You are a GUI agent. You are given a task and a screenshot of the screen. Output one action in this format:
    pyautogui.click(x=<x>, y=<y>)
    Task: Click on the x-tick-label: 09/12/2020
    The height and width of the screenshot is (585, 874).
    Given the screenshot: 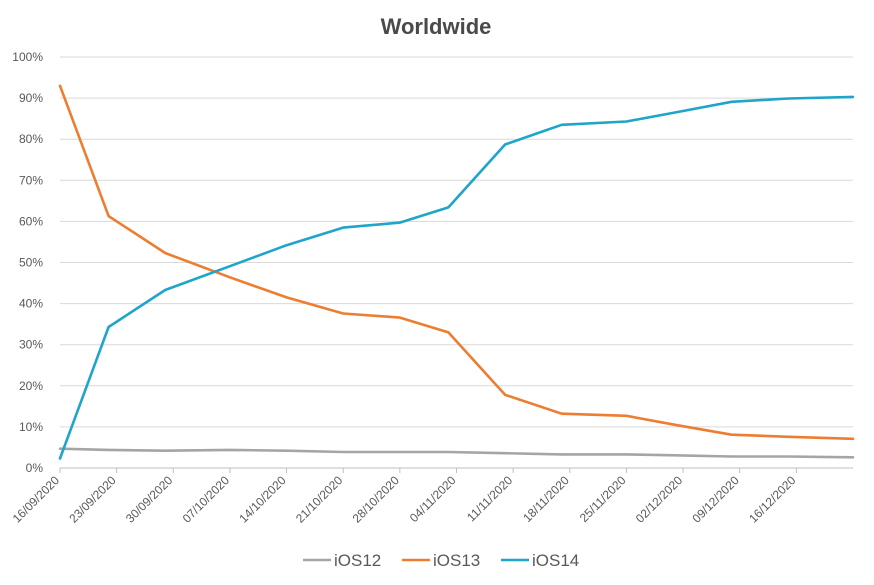 What is the action you would take?
    pyautogui.click(x=715, y=499)
    